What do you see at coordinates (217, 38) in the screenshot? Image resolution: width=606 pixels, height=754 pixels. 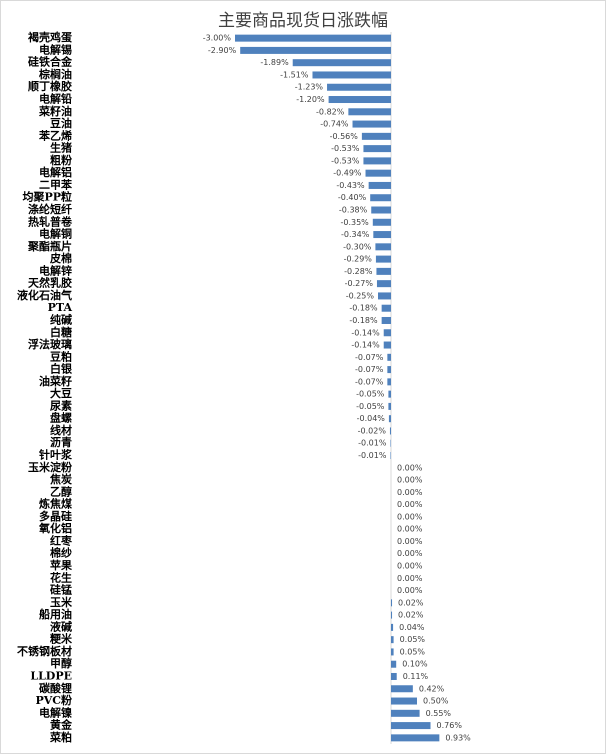 I see `value-label: -3.00%` at bounding box center [217, 38].